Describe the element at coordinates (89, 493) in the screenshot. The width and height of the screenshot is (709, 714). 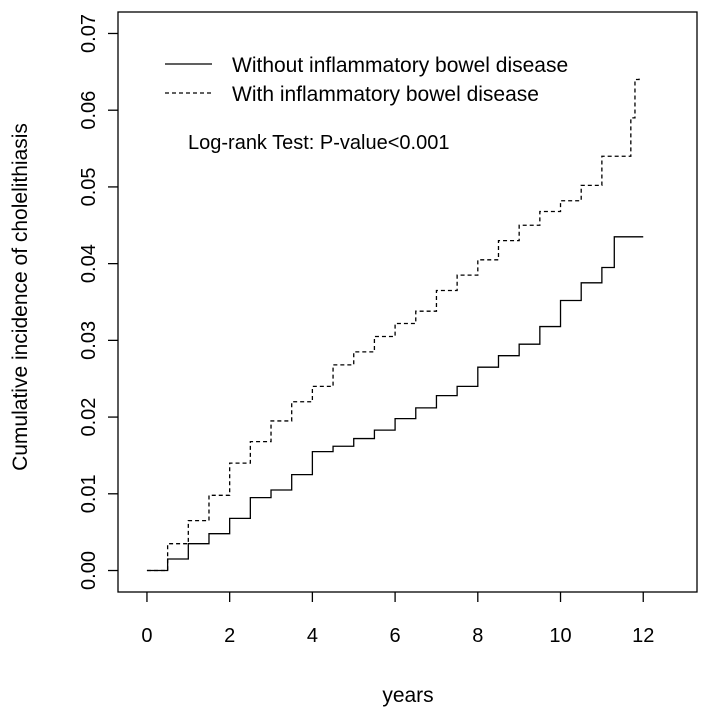
I see `y-tick-label: 0.01` at that location.